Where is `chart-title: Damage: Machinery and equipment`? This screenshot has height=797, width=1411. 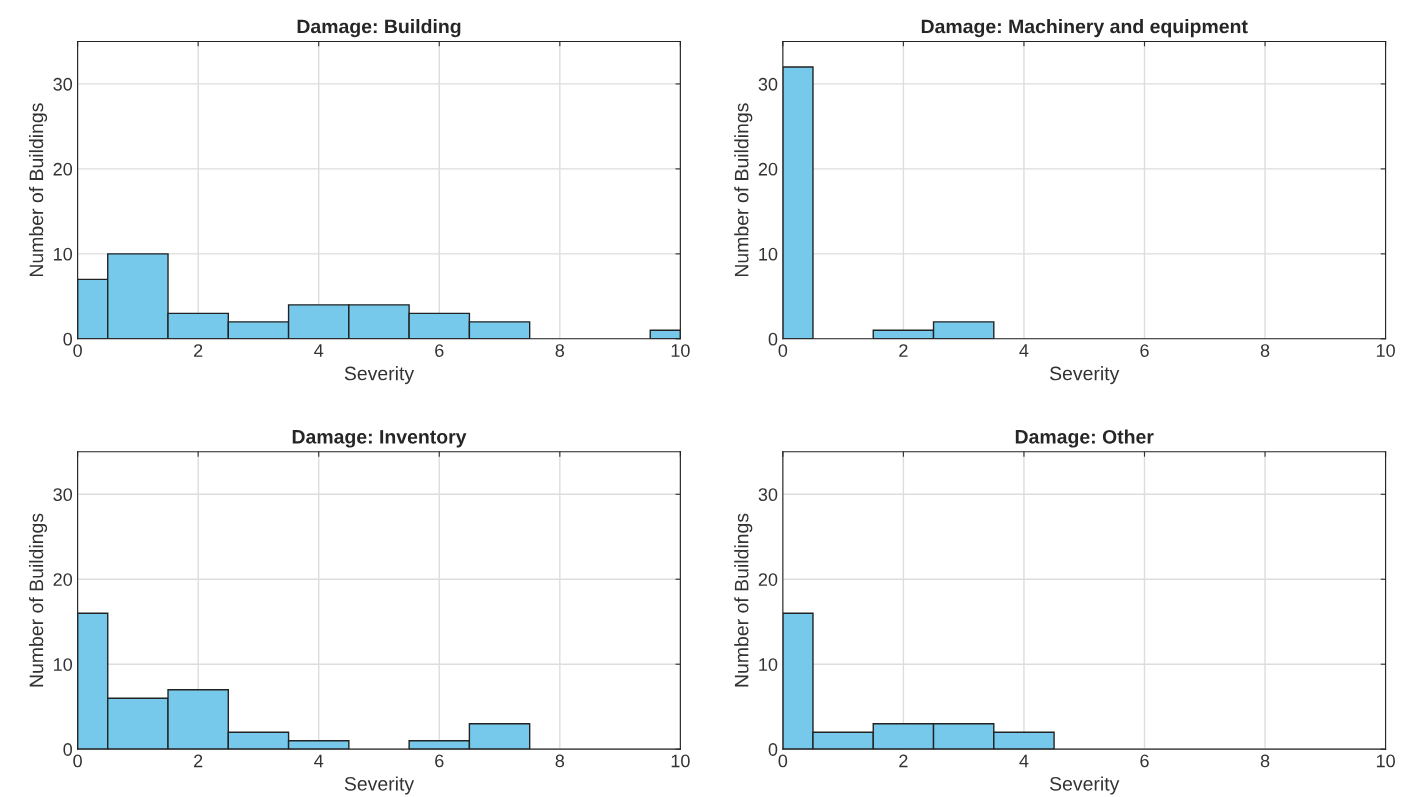 chart-title: Damage: Machinery and equipment is located at coordinates (1084, 28).